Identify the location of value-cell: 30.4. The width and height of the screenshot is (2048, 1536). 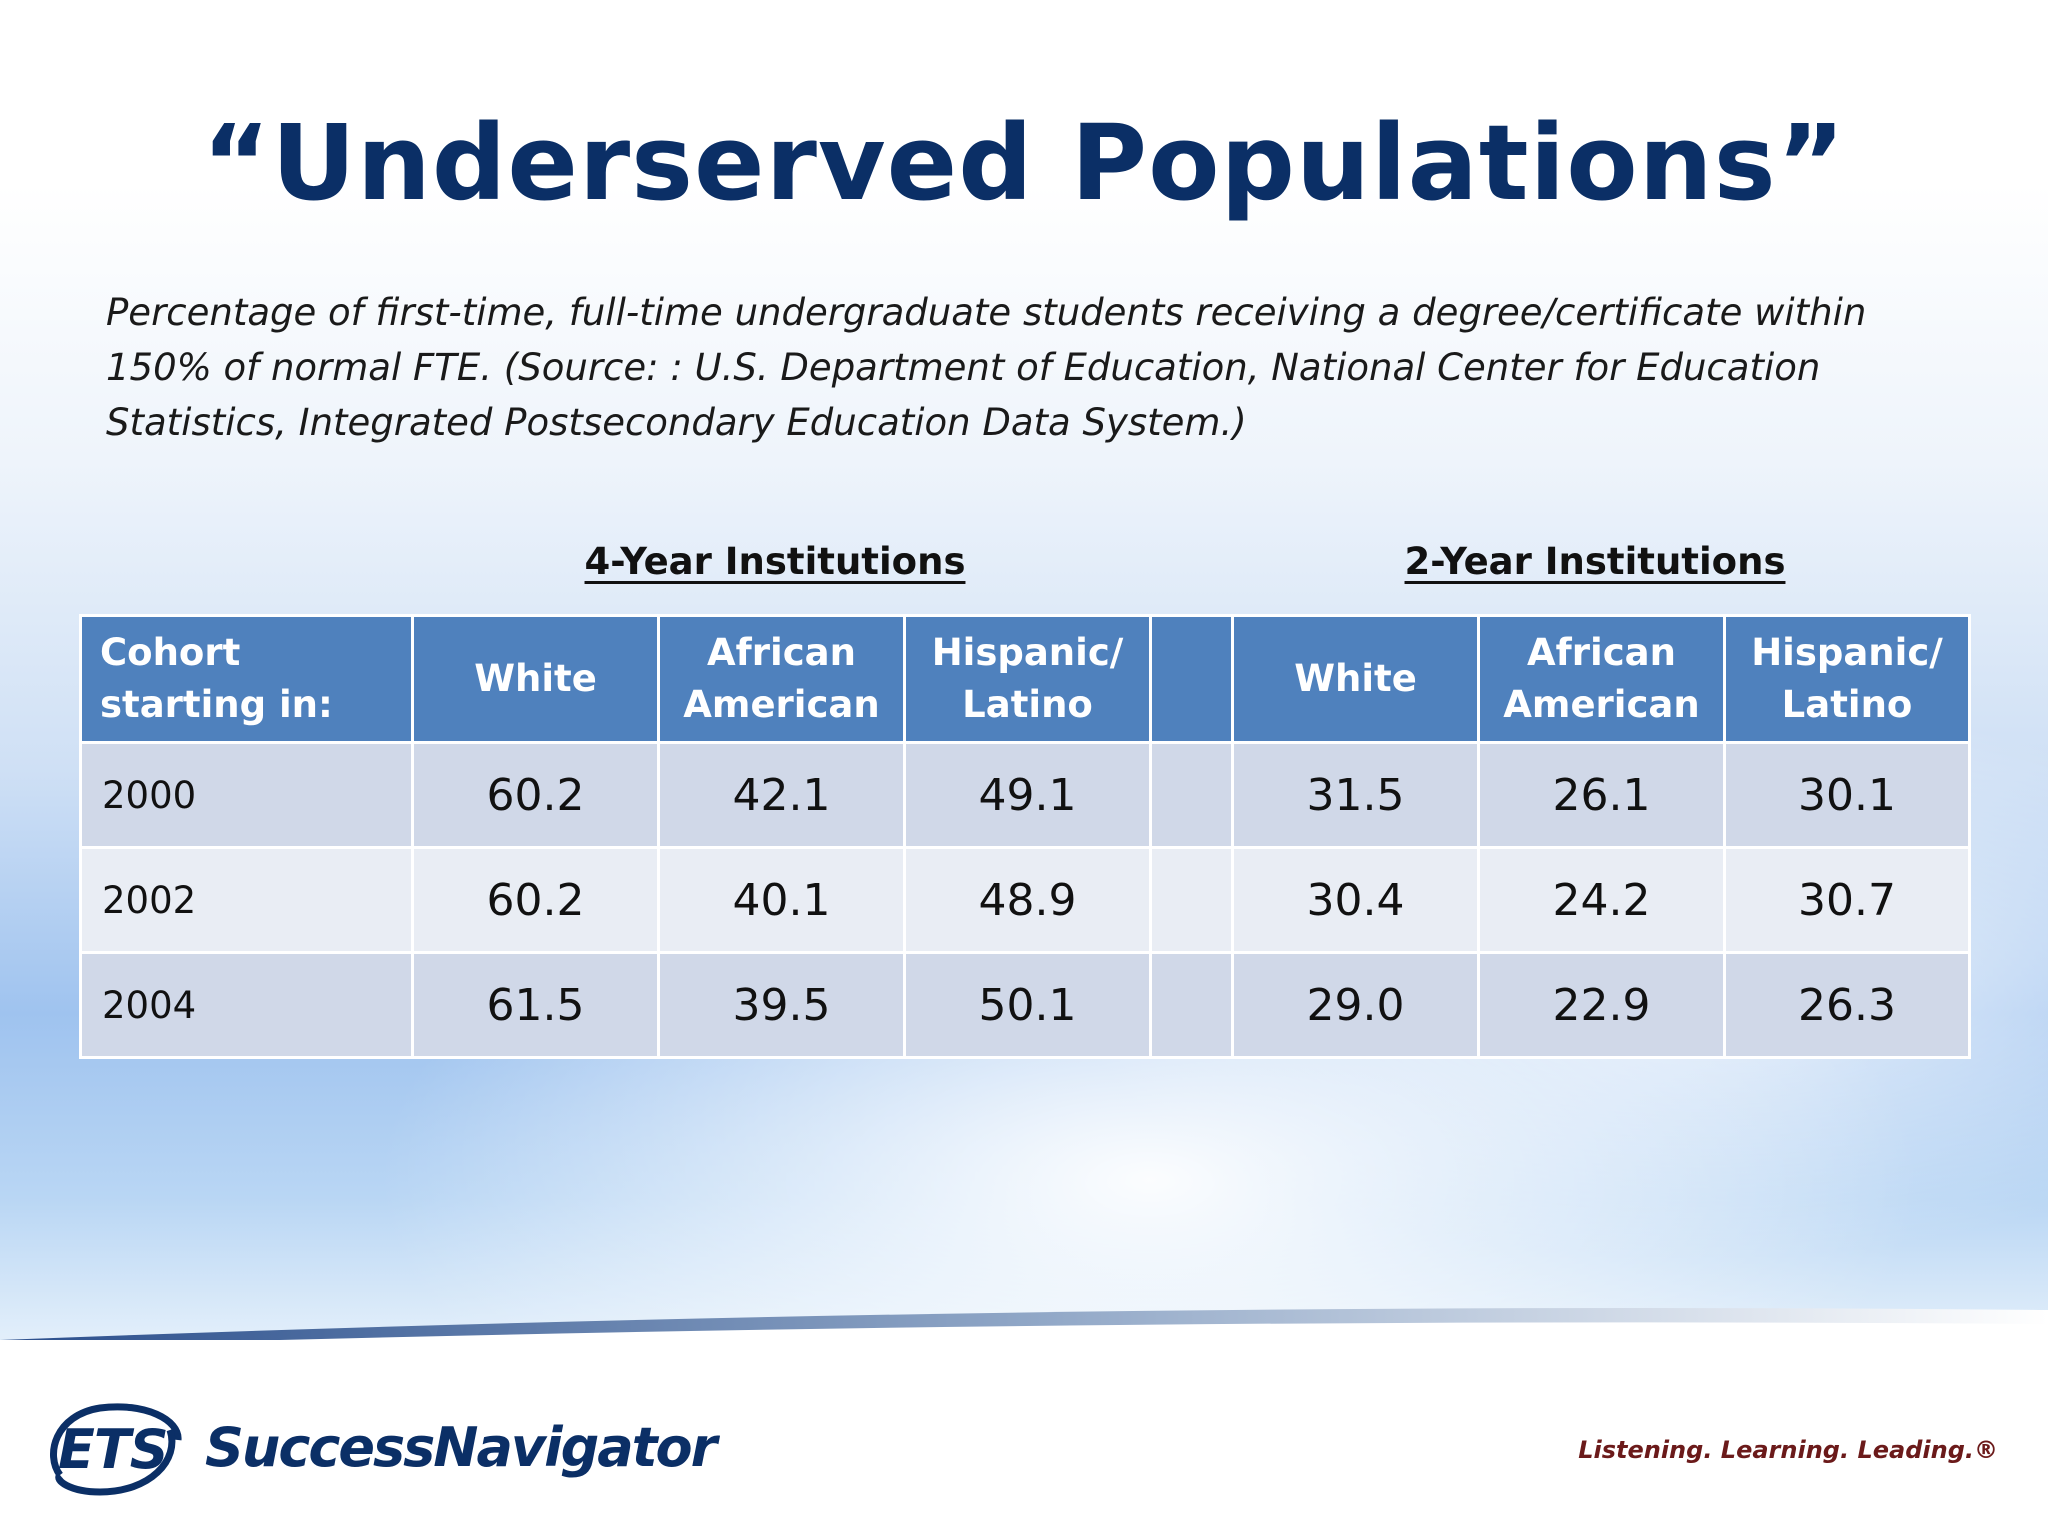
(1355, 900).